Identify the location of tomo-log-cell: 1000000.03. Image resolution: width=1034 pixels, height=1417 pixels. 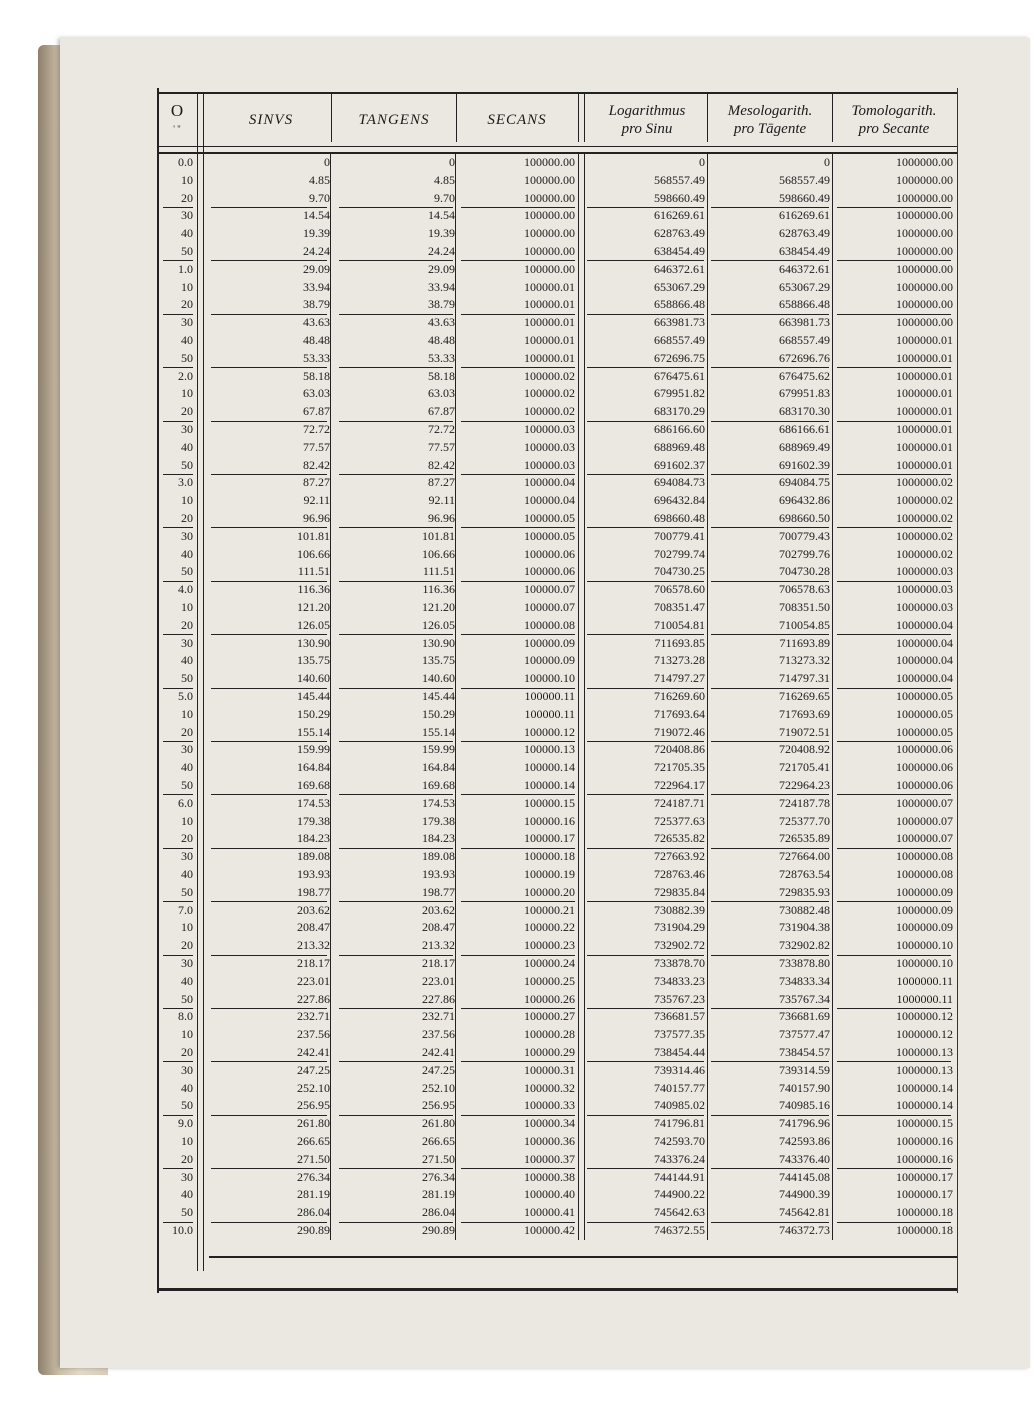
(924, 607).